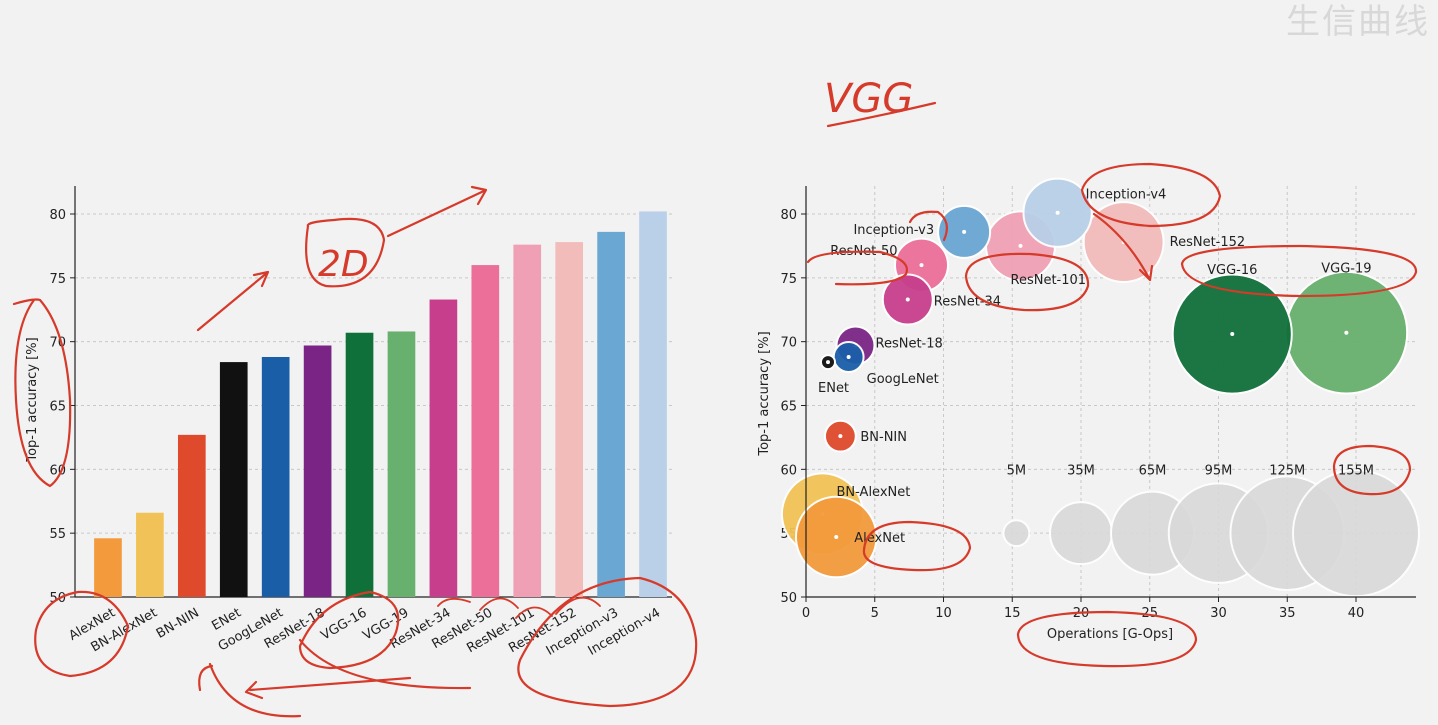 Image resolution: width=1438 pixels, height=725 pixels. What do you see at coordinates (108, 567) in the screenshot?
I see `bar-alexnet` at bounding box center [108, 567].